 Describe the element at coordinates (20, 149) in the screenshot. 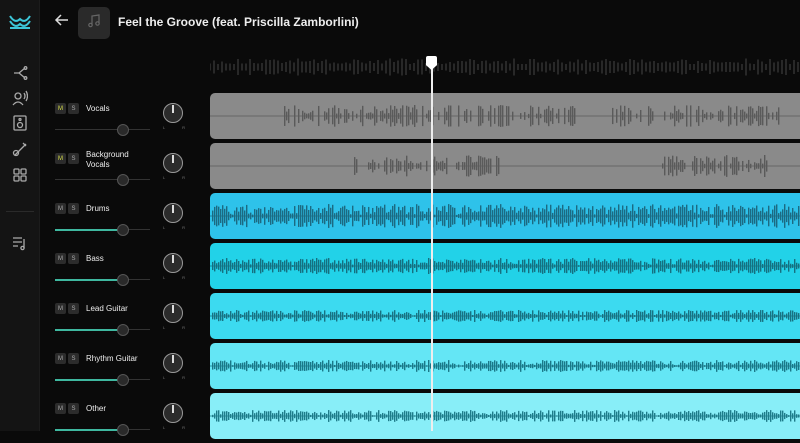

I see `guitar-icon` at that location.